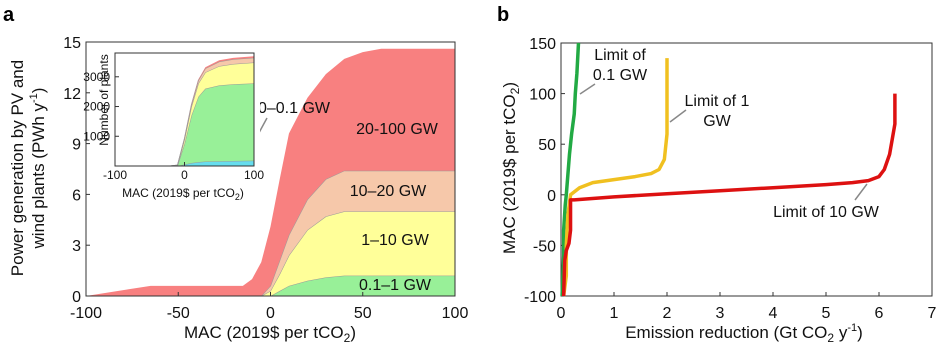 The image size is (937, 353). What do you see at coordinates (826, 212) in the screenshot?
I see `annotation-limit-10-gw: Limit of 10 GW` at bounding box center [826, 212].